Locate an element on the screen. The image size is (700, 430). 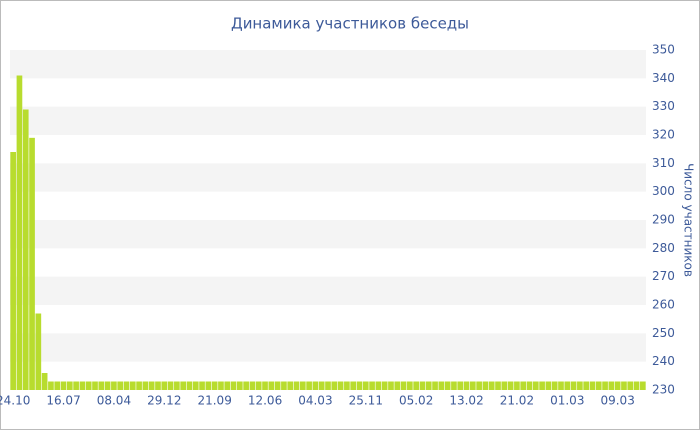
x-tick-label: 25.11 is located at coordinates (366, 401).